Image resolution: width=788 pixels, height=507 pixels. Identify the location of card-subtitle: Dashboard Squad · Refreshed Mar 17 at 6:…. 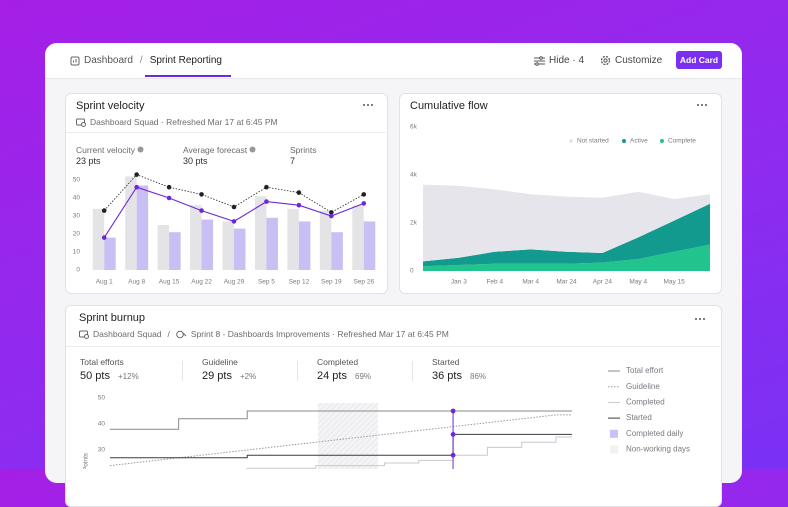
(177, 122).